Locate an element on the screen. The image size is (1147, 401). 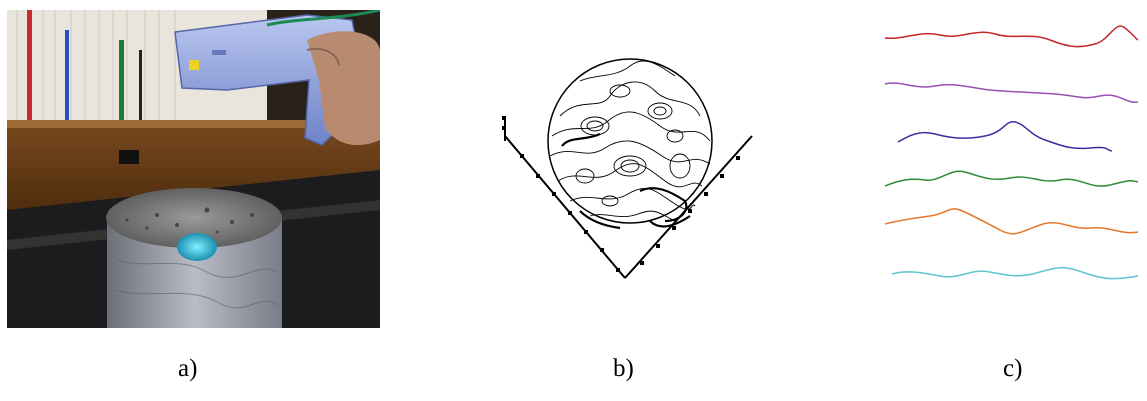
caption-c: c) is located at coordinates (1013, 368).